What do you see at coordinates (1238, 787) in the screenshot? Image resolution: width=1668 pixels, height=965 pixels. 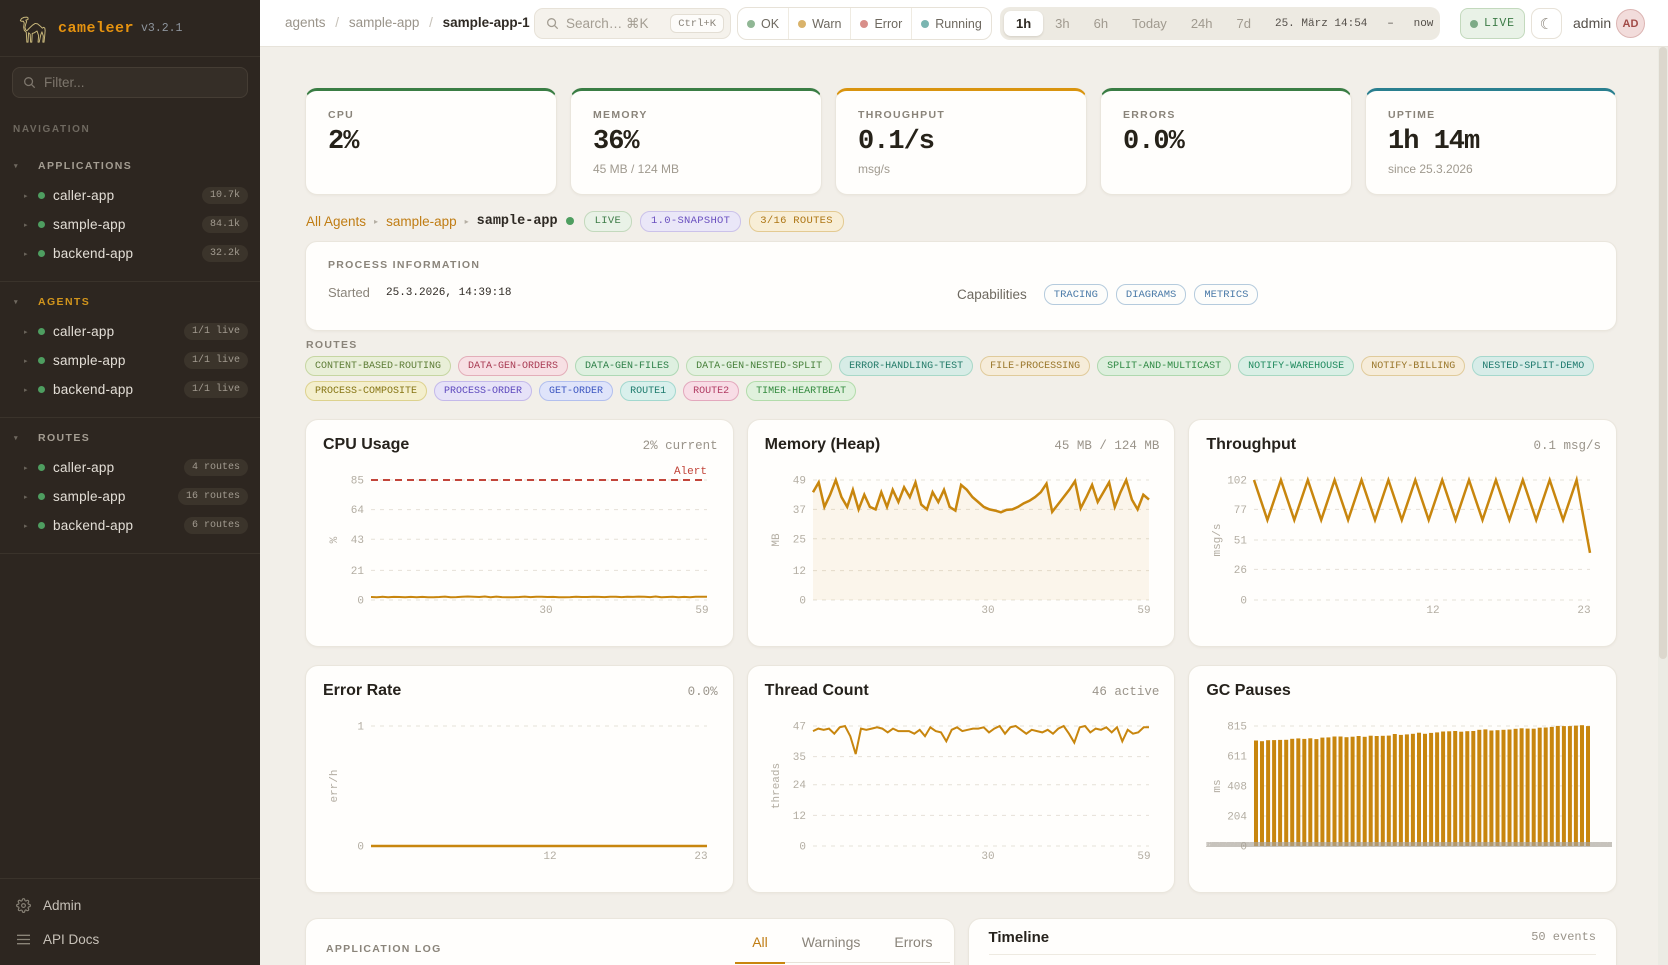 I see `svg-text: 408` at bounding box center [1238, 787].